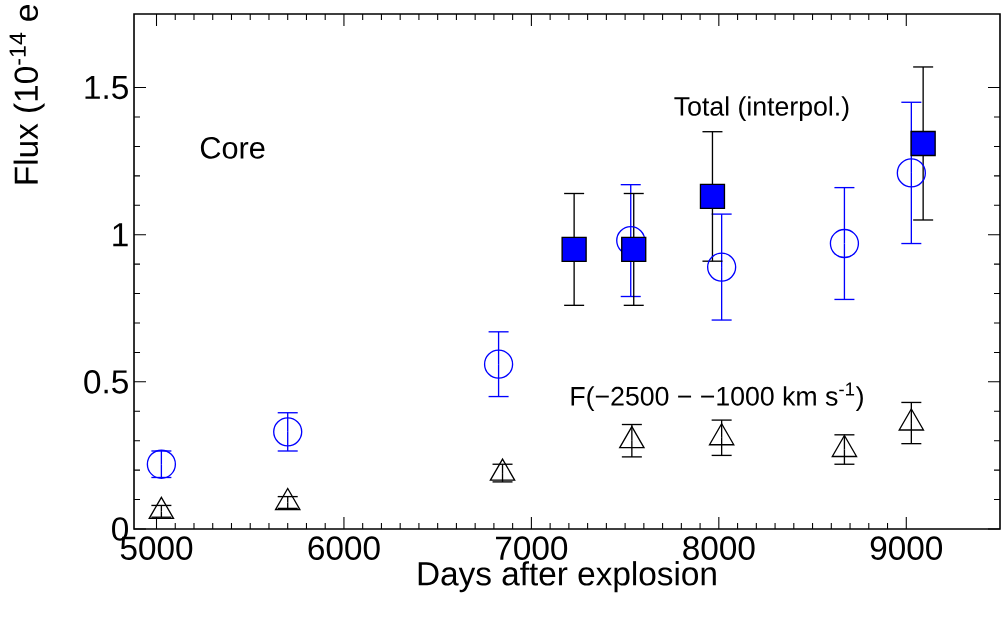  I want to click on y-tick-label: 1.5, so click(106, 87).